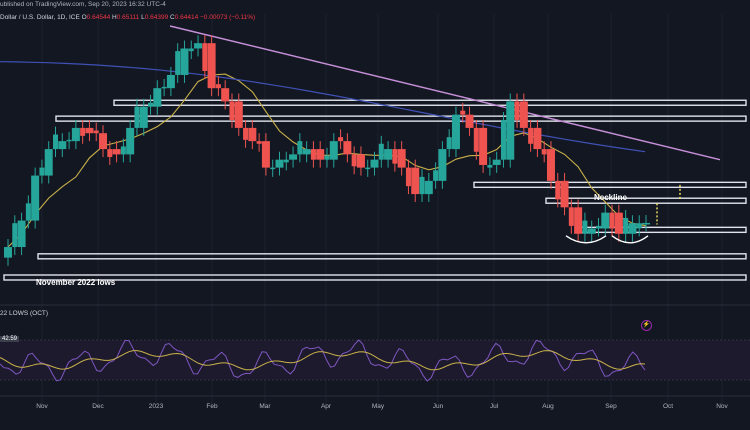 The height and width of the screenshot is (430, 750). What do you see at coordinates (228, 17) in the screenshot?
I see `change-value: −0.00073 (−0.11%)` at bounding box center [228, 17].